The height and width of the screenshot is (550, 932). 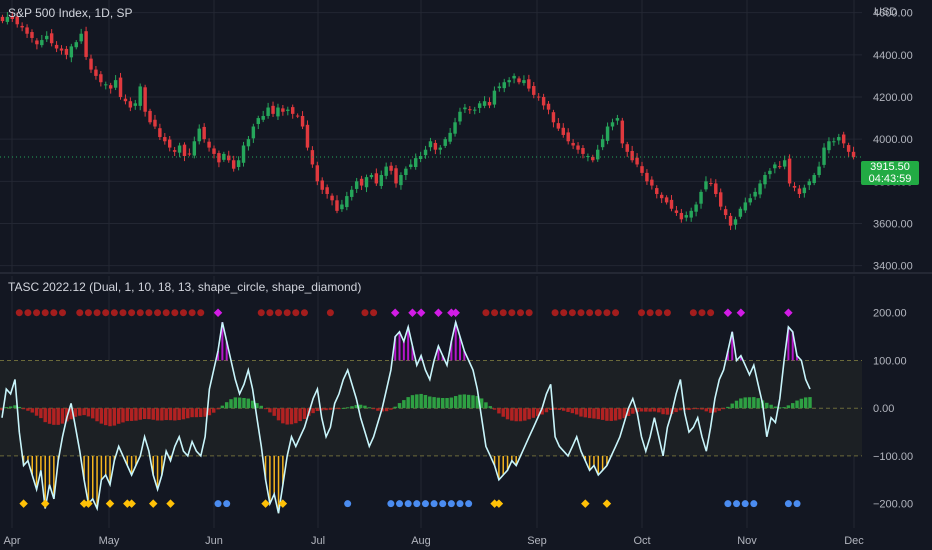 What do you see at coordinates (893, 505) in the screenshot?
I see `osc-tick-label-4: −200.00` at bounding box center [893, 505].